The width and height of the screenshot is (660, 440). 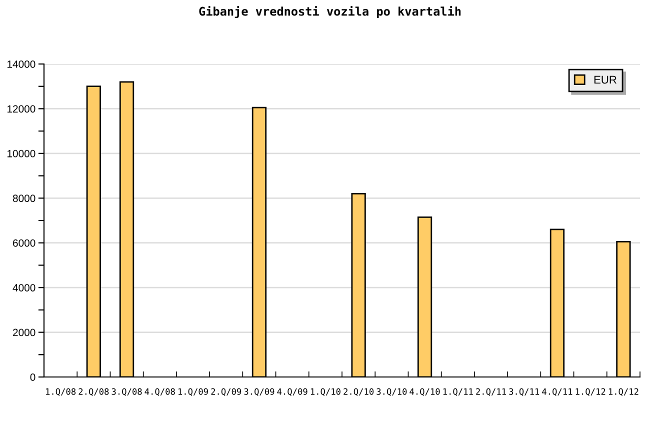 I want to click on x-tick-label: 3.Q/09, so click(x=259, y=392).